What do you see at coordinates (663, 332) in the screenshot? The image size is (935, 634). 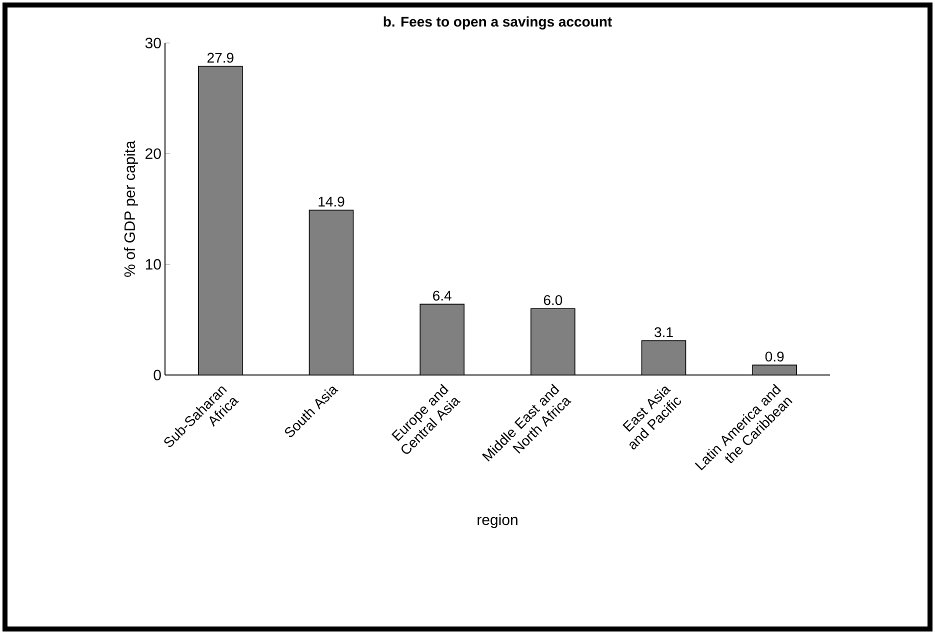 I see `data-label: 3.1` at bounding box center [663, 332].